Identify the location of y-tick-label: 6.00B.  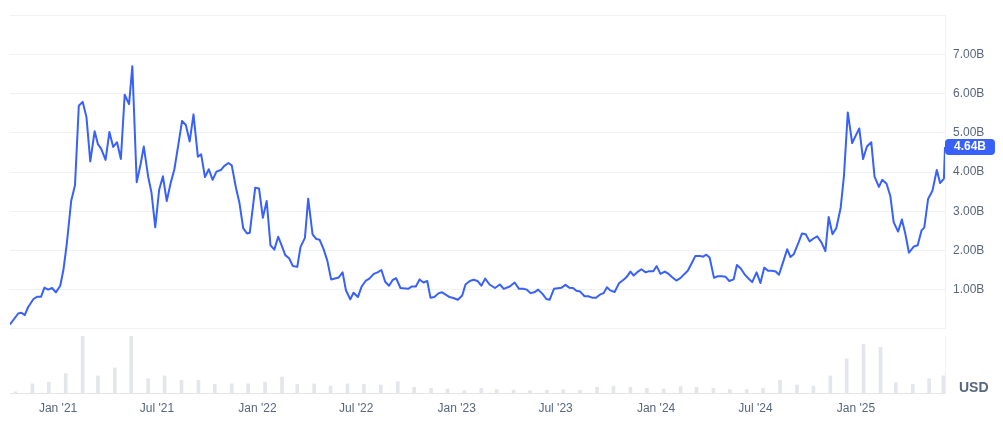
(969, 92).